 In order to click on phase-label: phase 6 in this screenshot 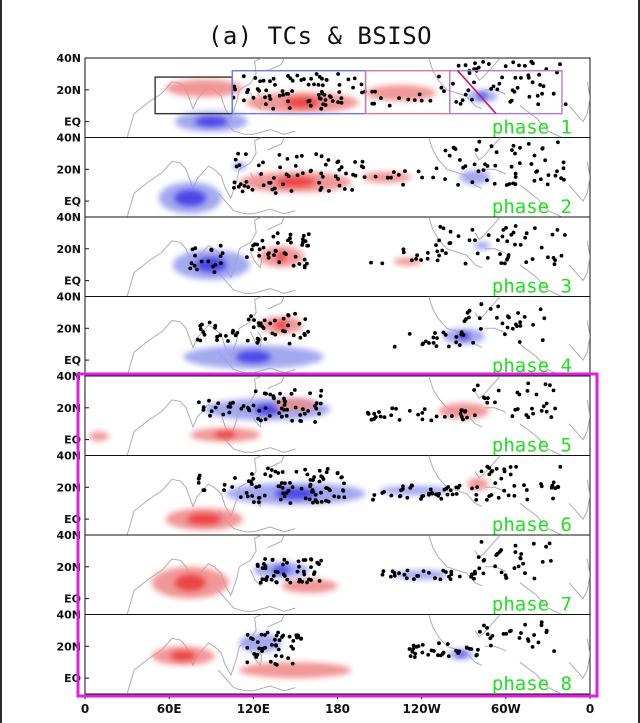, I will do `click(532, 525)`.